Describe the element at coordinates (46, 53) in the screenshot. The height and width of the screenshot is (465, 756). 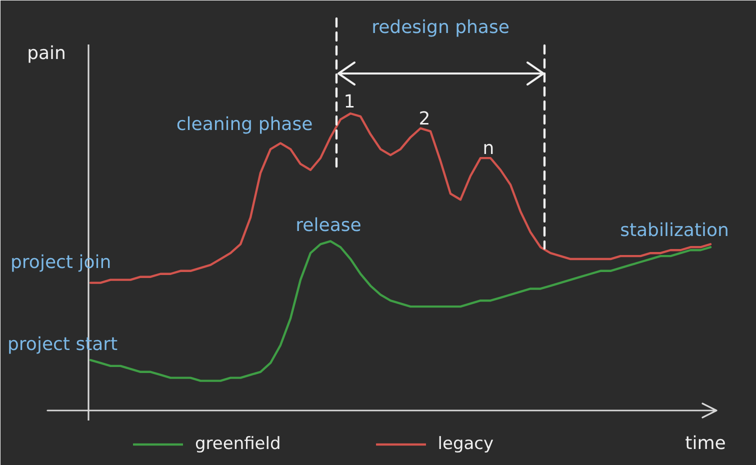
I see `y-axis-title: pain` at that location.